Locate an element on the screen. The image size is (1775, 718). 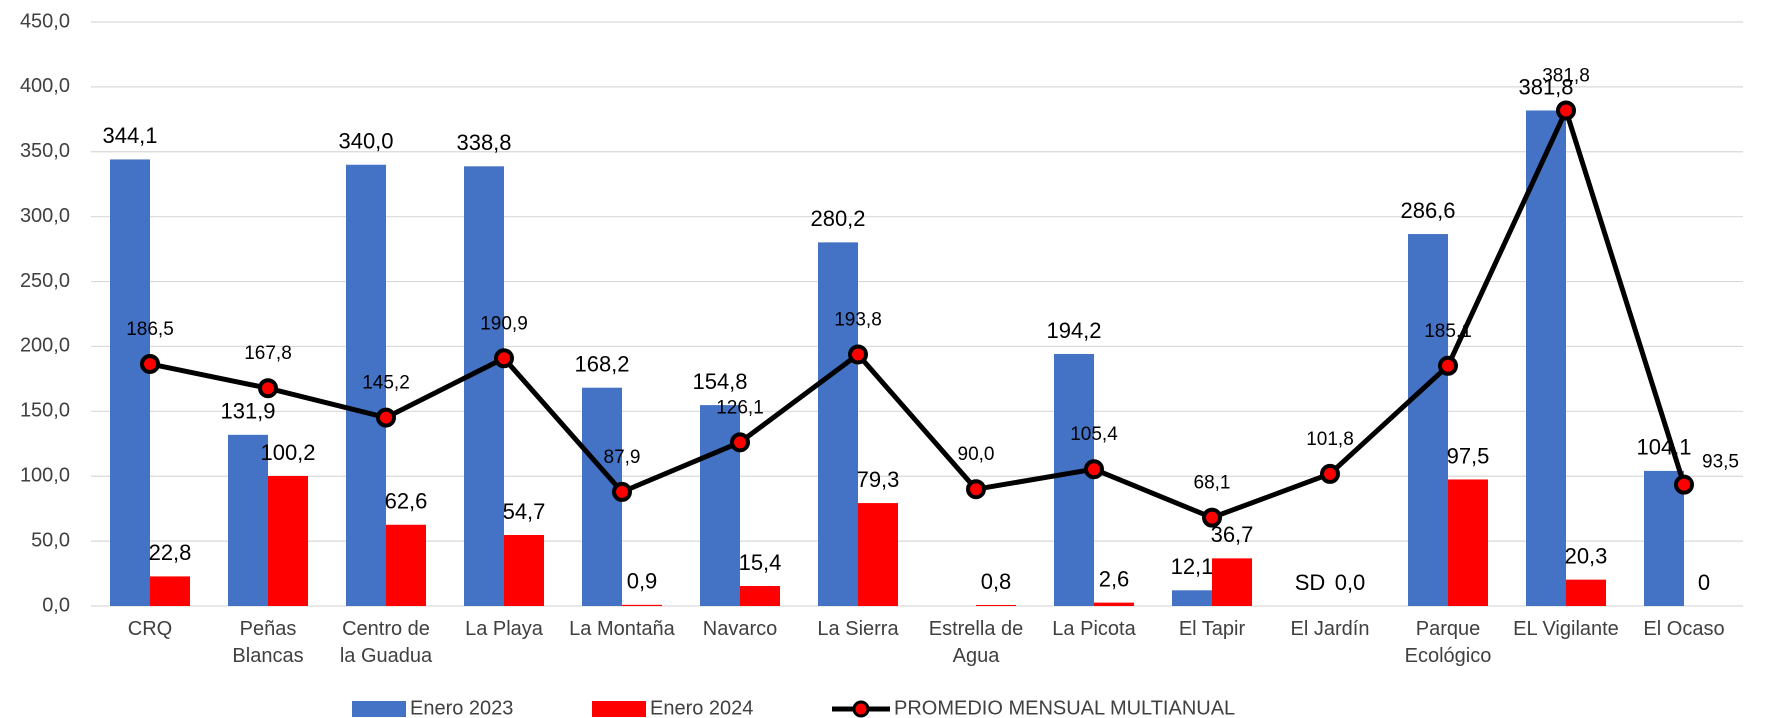
bar-value-label: 20,3 is located at coordinates (1586, 555).